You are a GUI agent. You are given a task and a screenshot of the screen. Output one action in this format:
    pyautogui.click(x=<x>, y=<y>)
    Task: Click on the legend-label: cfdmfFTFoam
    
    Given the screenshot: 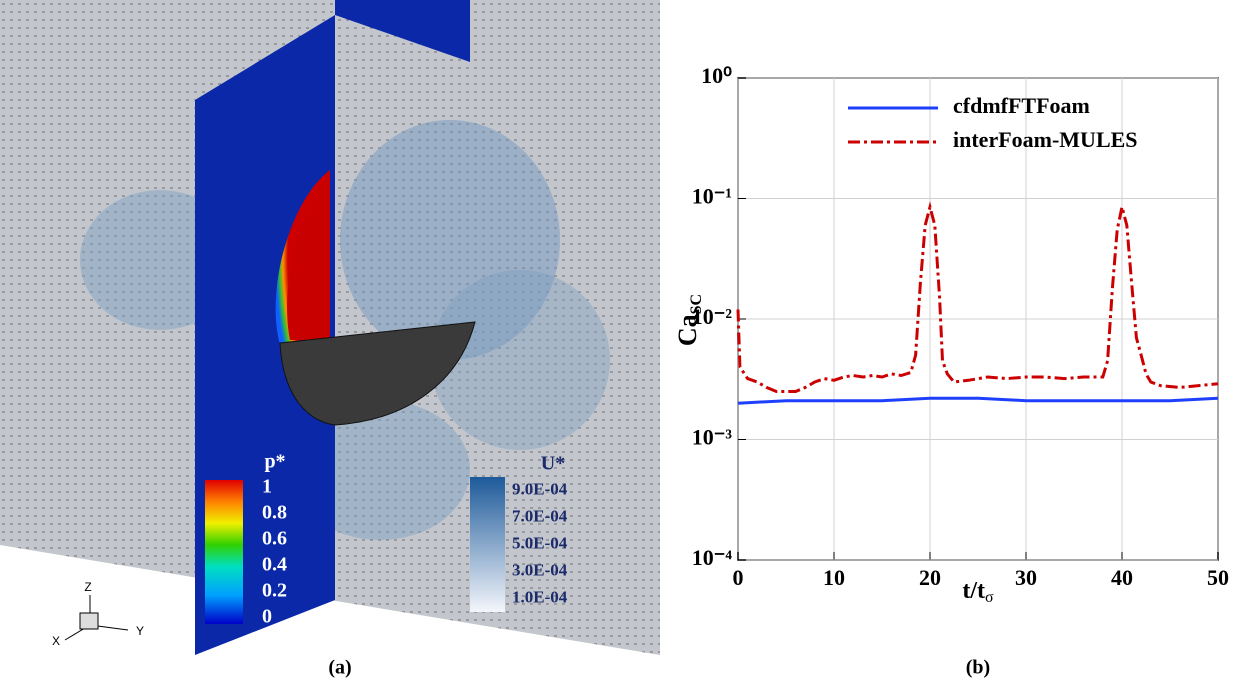 What is the action you would take?
    pyautogui.click(x=1021, y=105)
    